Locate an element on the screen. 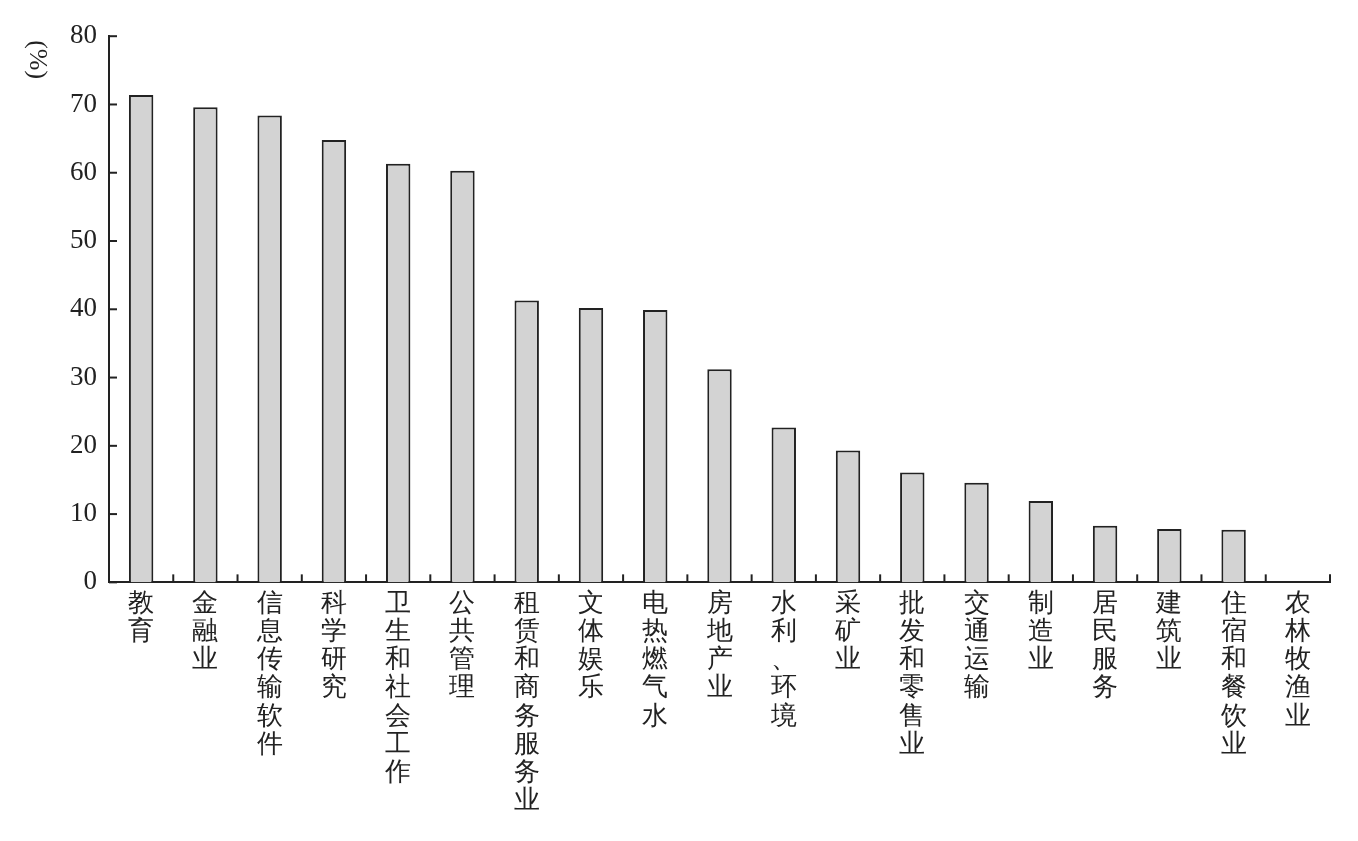 The image size is (1358, 841). x-tick-label: 科学研究 is located at coordinates (333, 645).